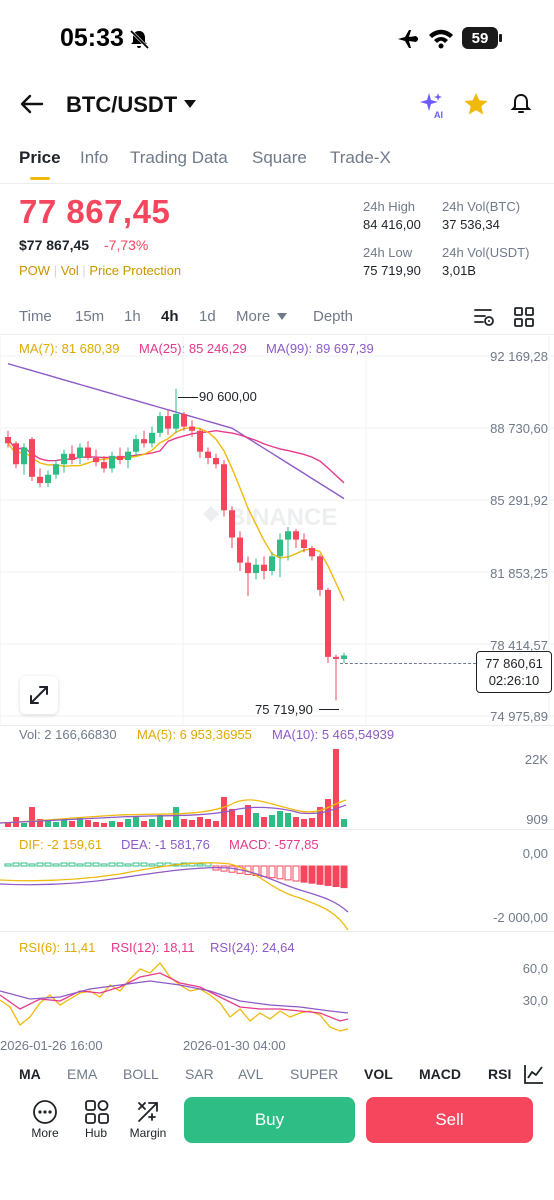 The height and width of the screenshot is (1200, 554). Describe the element at coordinates (165, 844) in the screenshot. I see `macd-dea-legend: DEA: -1 581,76` at that location.